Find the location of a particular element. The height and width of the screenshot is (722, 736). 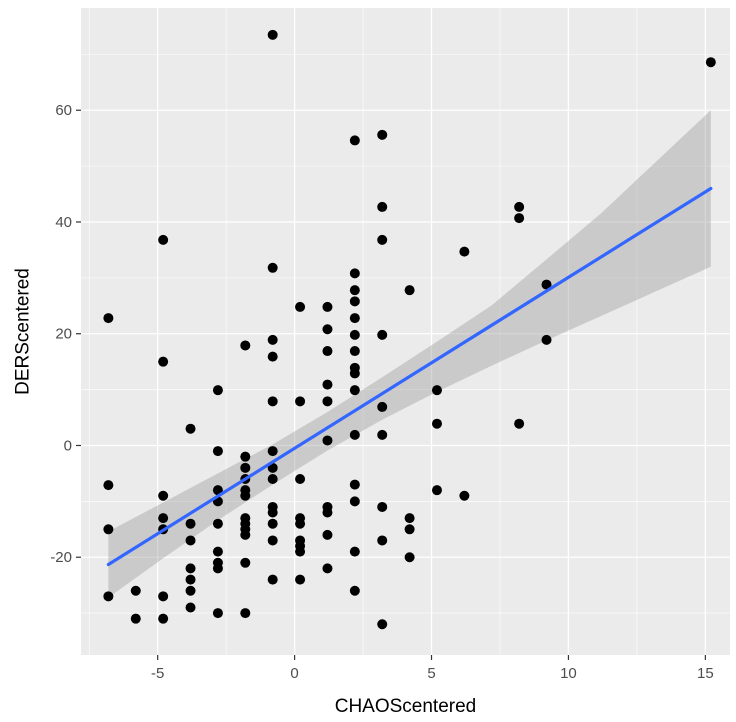

x-tick-label: 0 is located at coordinates (294, 673).